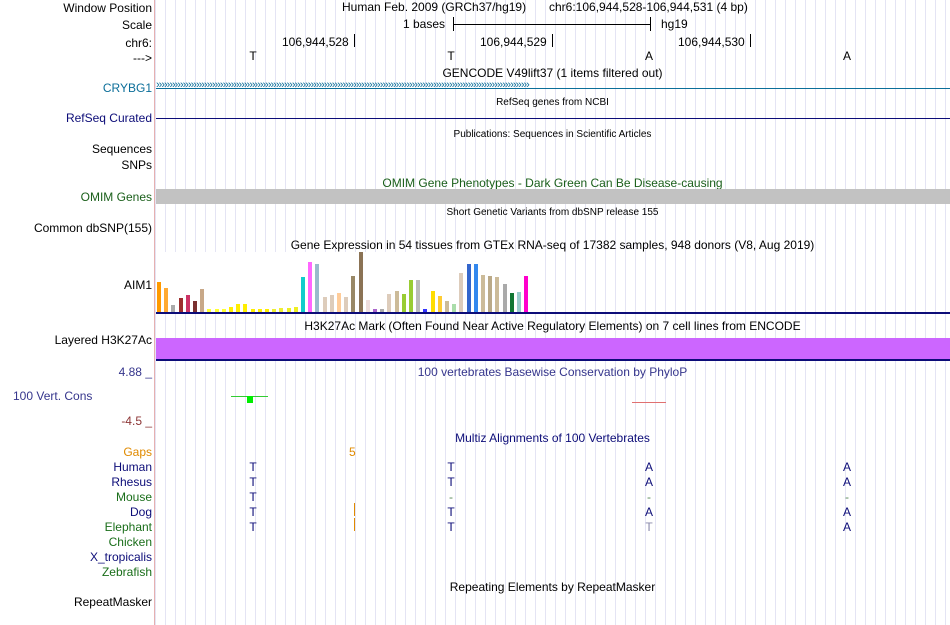  What do you see at coordinates (140, 512) in the screenshot?
I see `species-label: Dog` at bounding box center [140, 512].